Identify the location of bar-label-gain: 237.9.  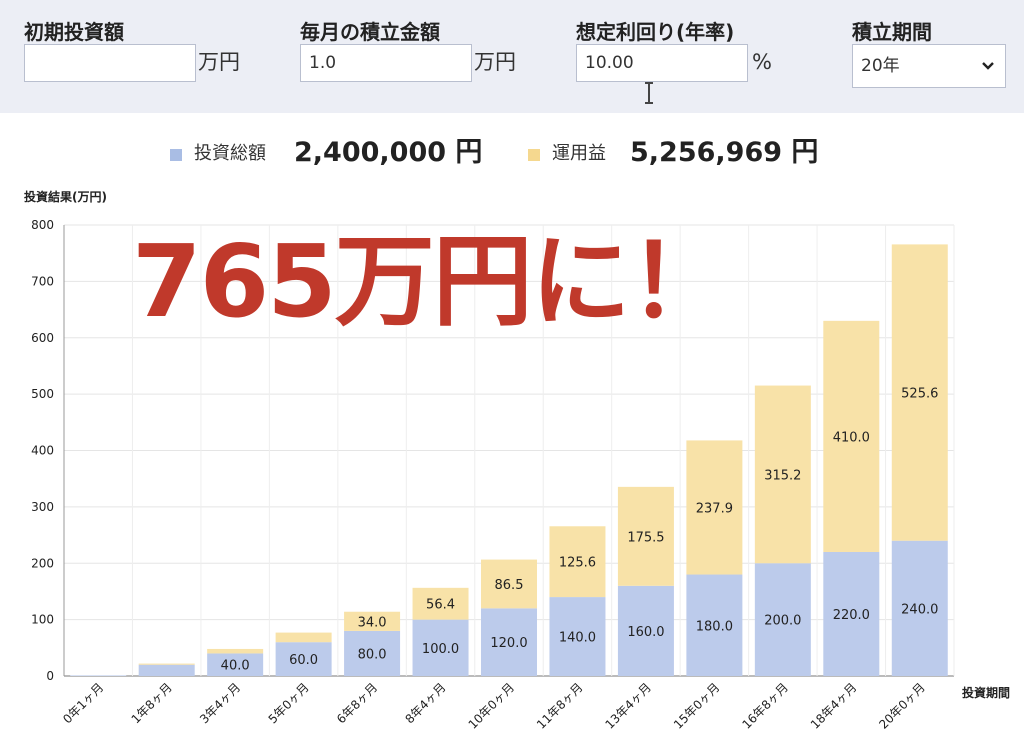
(714, 508).